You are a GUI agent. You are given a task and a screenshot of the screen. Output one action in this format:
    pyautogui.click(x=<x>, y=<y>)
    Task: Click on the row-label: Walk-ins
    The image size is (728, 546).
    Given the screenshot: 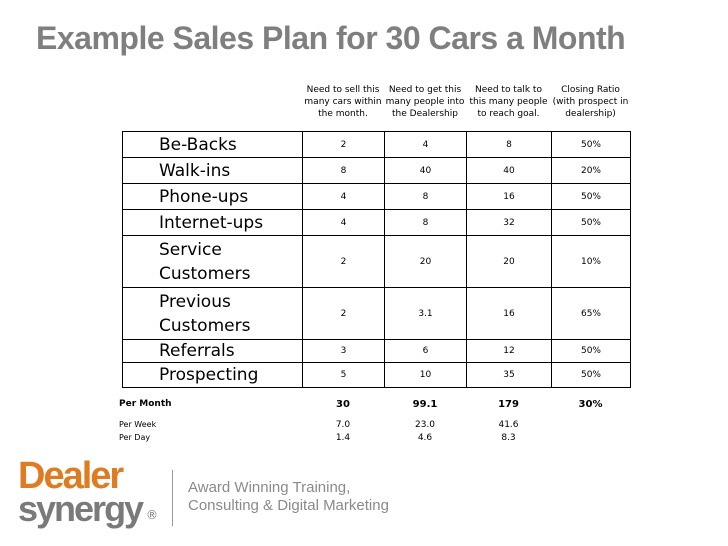 What is the action you would take?
    pyautogui.click(x=195, y=170)
    